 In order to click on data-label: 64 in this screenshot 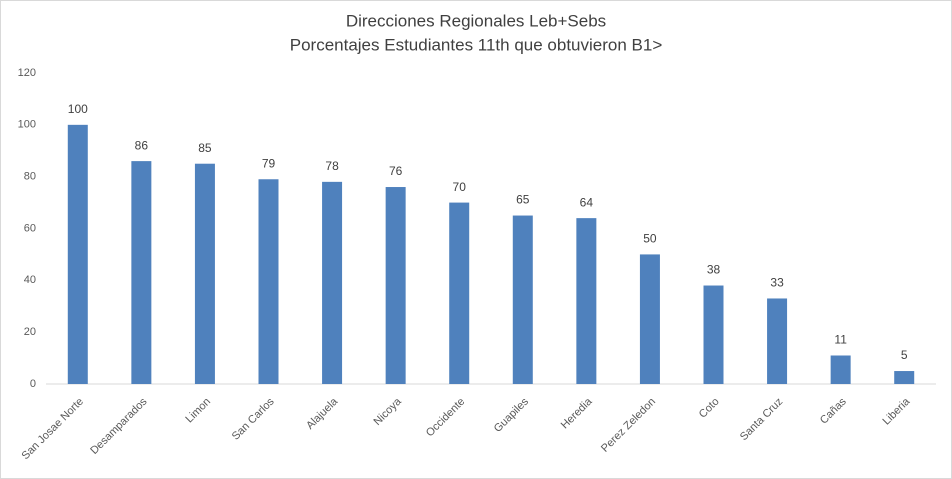, I will do `click(587, 202)`.